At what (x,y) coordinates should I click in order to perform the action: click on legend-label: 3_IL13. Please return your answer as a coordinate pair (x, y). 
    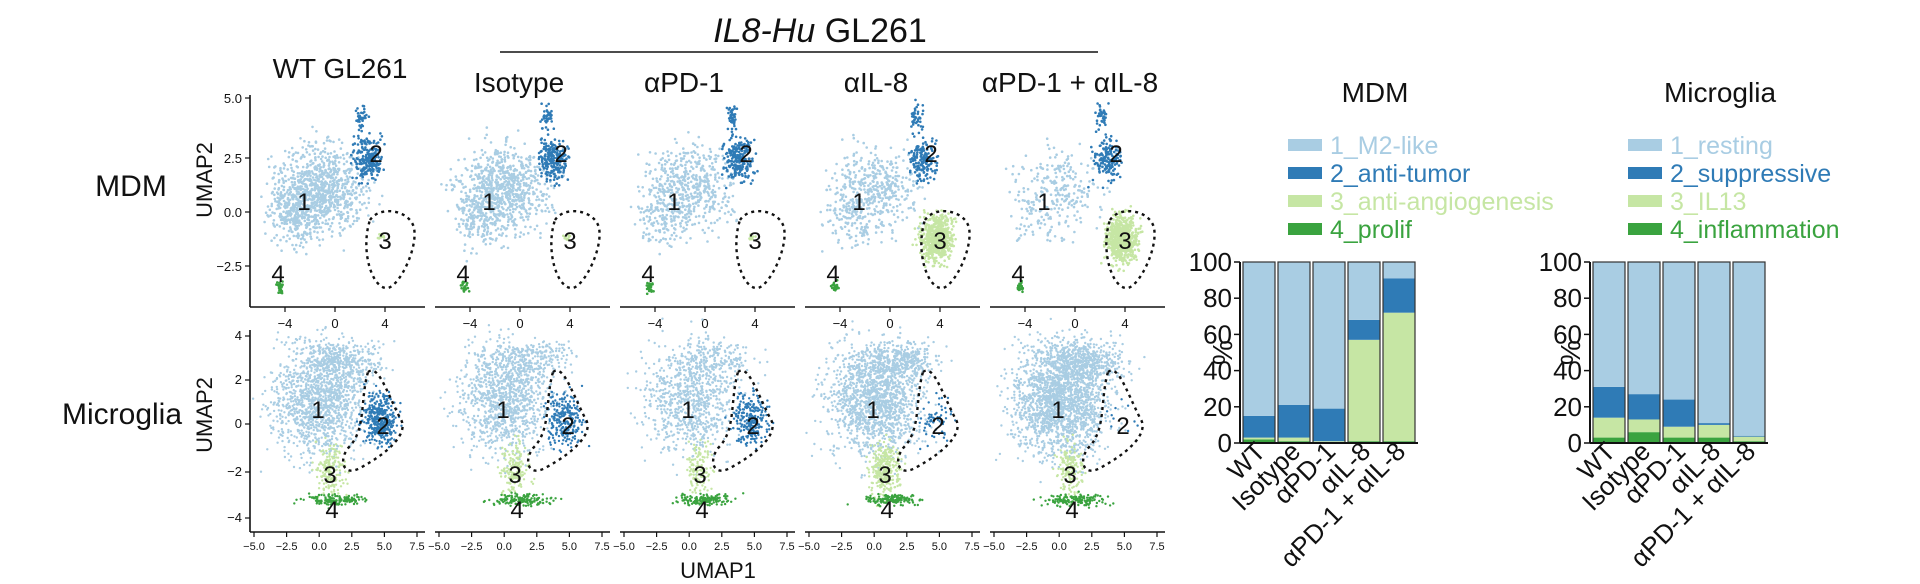
    Looking at the image, I should click on (1708, 202).